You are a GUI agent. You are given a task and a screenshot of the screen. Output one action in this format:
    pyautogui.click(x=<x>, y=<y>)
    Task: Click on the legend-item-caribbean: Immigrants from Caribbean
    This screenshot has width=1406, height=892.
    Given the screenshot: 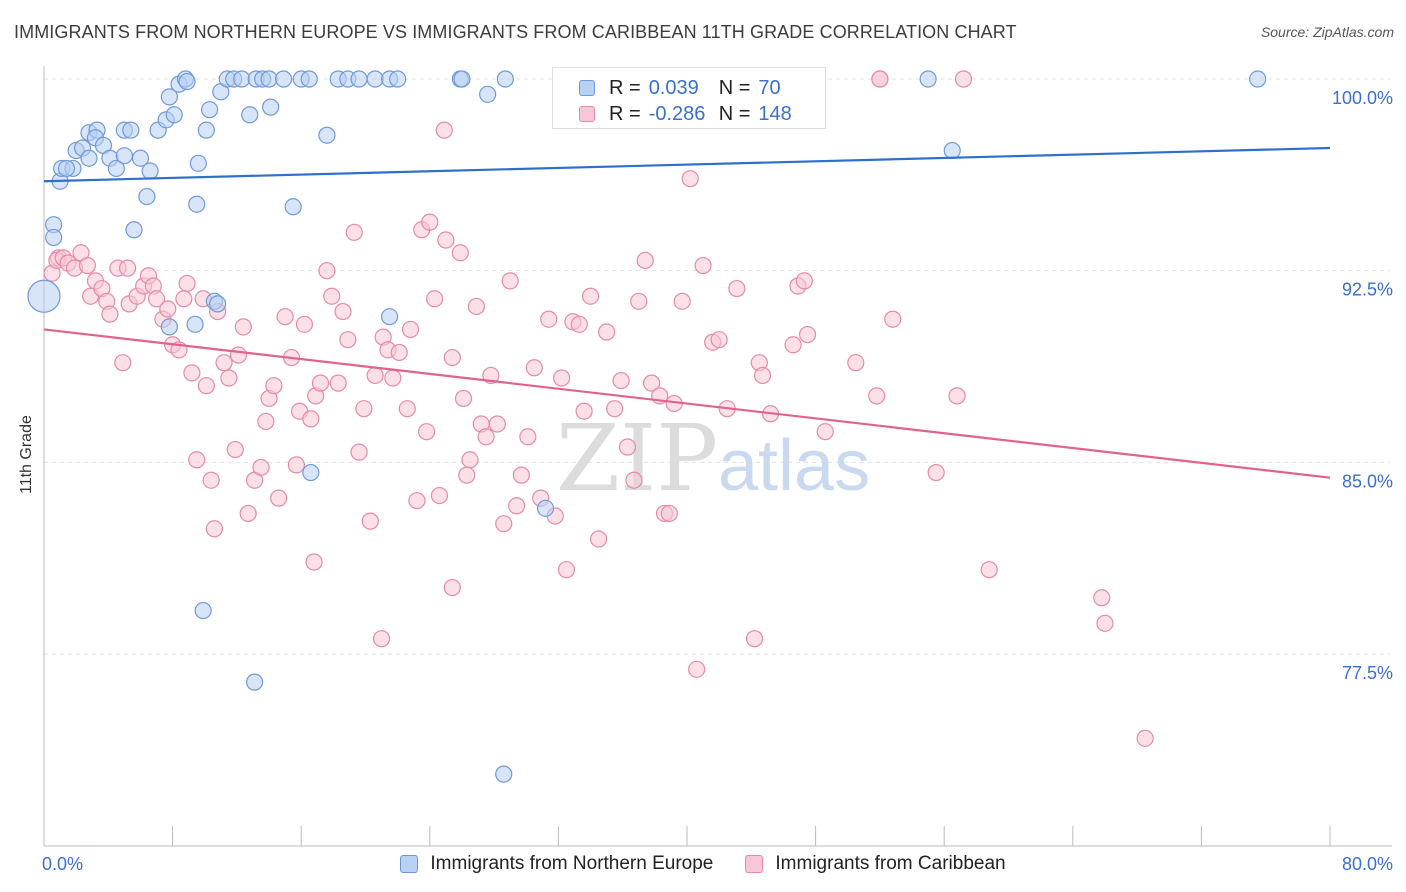 What is the action you would take?
    pyautogui.click(x=875, y=864)
    